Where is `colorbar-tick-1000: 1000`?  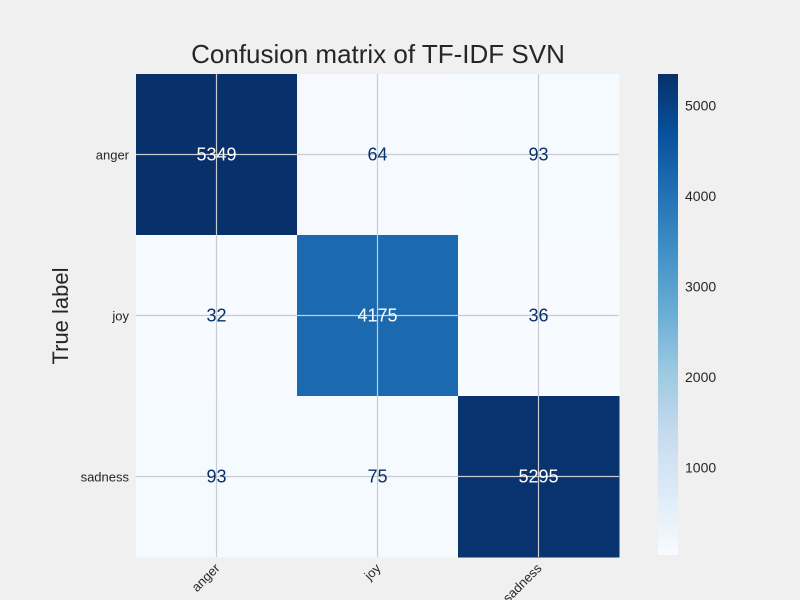 colorbar-tick-1000: 1000 is located at coordinates (700, 467).